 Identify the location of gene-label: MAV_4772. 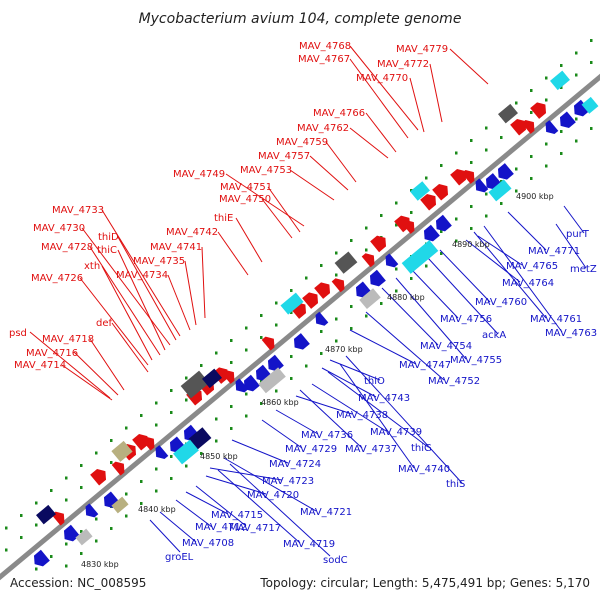
(403, 64).